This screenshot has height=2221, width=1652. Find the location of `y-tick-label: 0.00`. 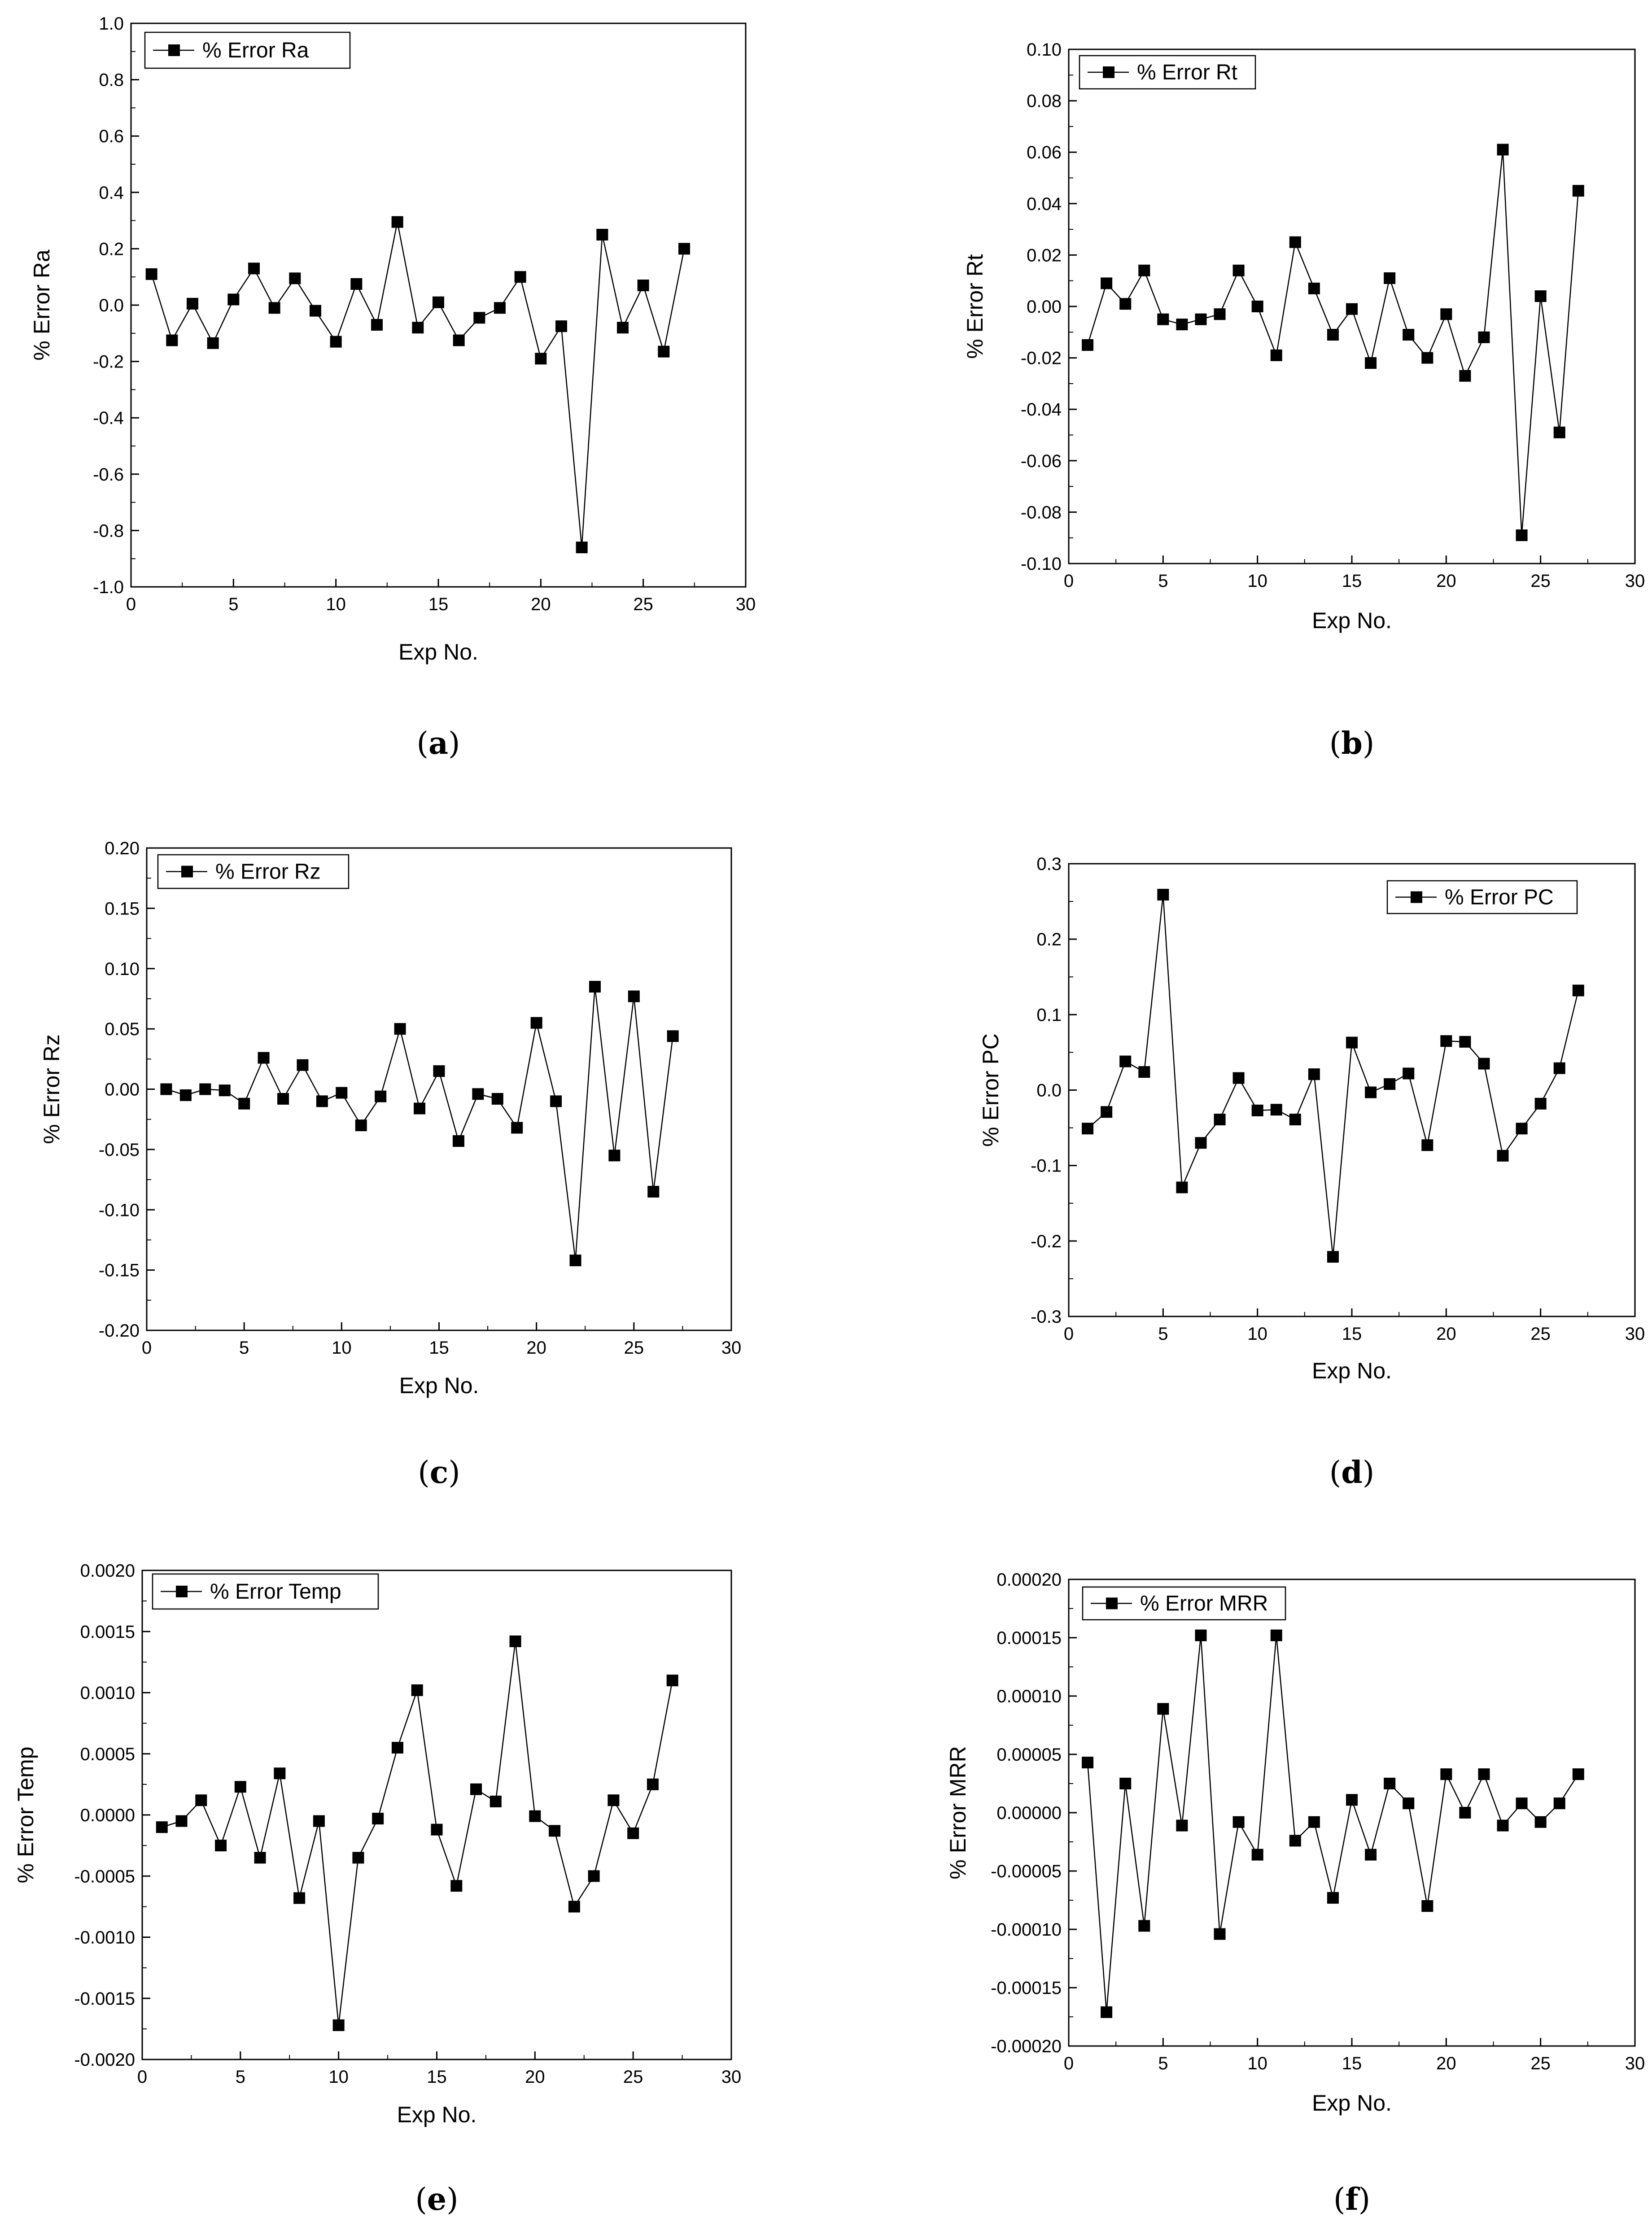

y-tick-label: 0.00 is located at coordinates (1044, 307).